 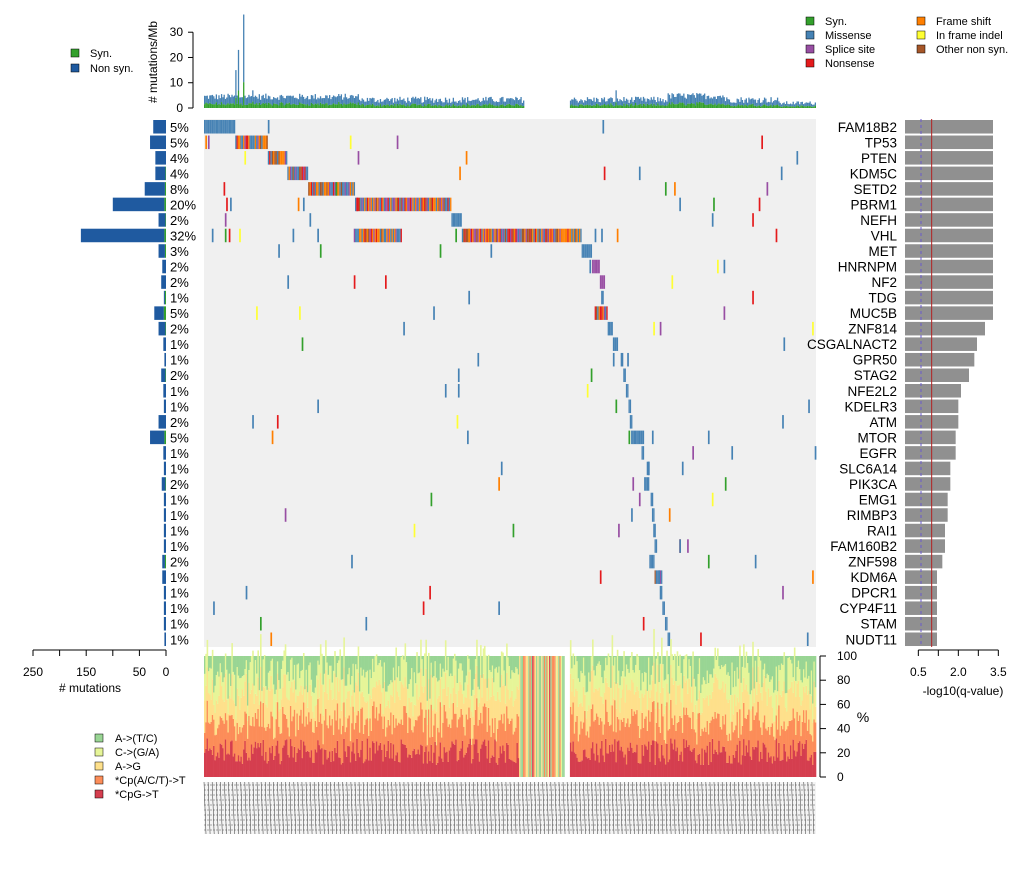 What do you see at coordinates (99, 780) in the screenshot?
I see `spectrum-legend-swatch` at bounding box center [99, 780].